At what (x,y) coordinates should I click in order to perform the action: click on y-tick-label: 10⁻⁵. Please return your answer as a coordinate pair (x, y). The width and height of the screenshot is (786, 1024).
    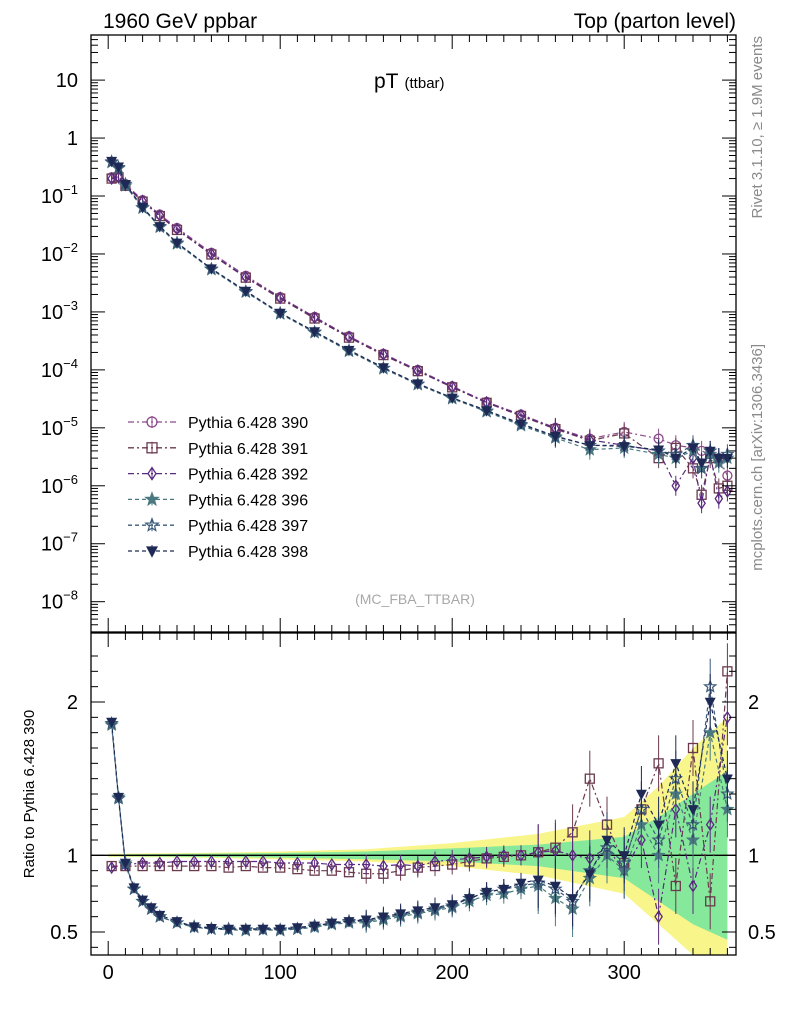
    Looking at the image, I should click on (59, 427).